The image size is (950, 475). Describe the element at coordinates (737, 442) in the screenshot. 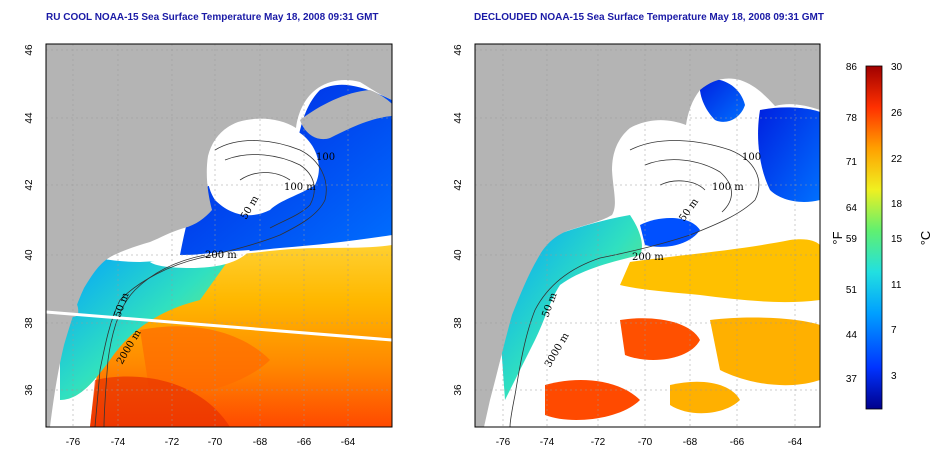

I see `right-x-tick: -66` at that location.